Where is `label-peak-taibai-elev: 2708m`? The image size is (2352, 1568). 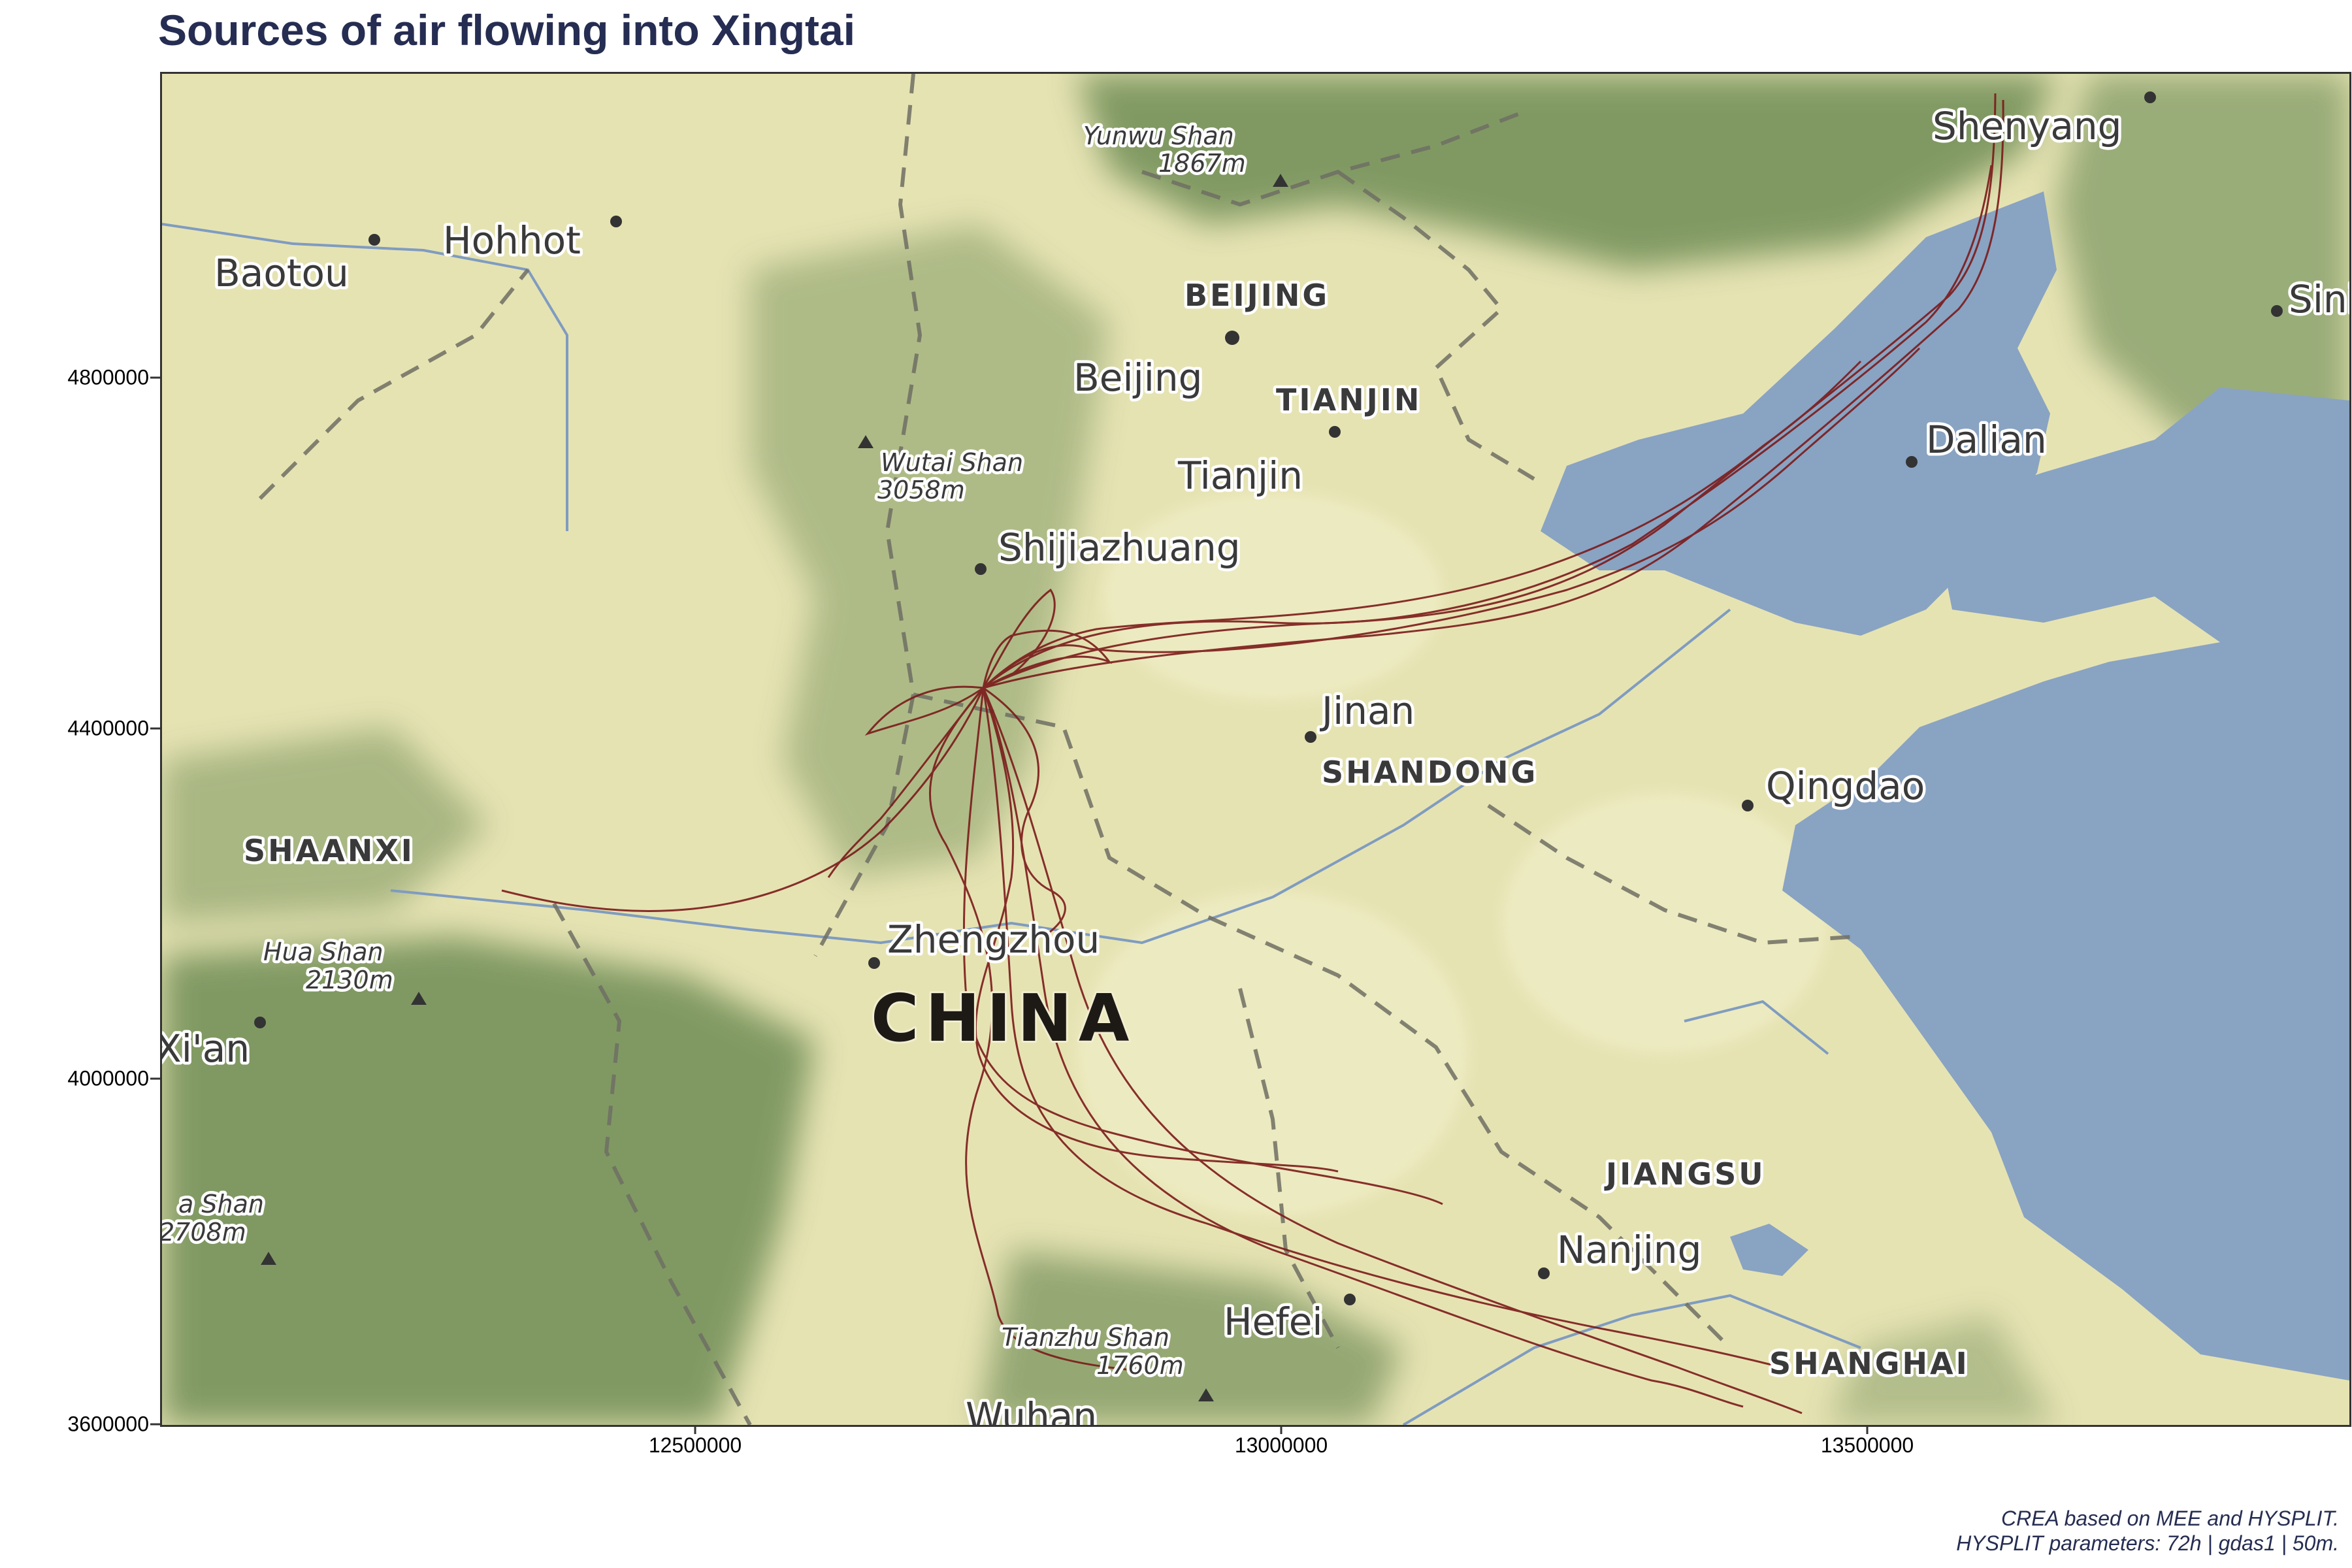 label-peak-taibai-elev: 2708m is located at coordinates (204, 1232).